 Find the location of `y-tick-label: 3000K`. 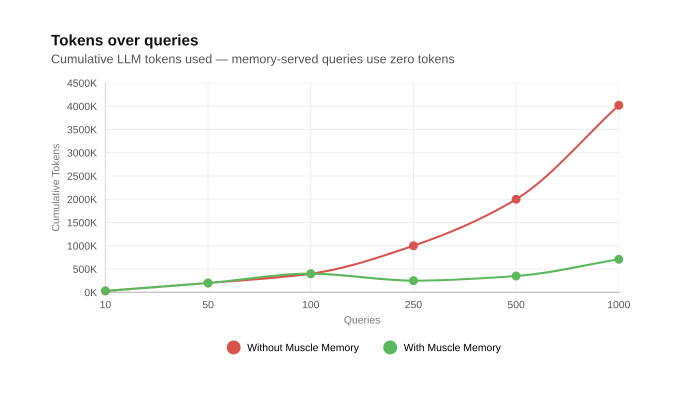

y-tick-label: 3000K is located at coordinates (82, 153).